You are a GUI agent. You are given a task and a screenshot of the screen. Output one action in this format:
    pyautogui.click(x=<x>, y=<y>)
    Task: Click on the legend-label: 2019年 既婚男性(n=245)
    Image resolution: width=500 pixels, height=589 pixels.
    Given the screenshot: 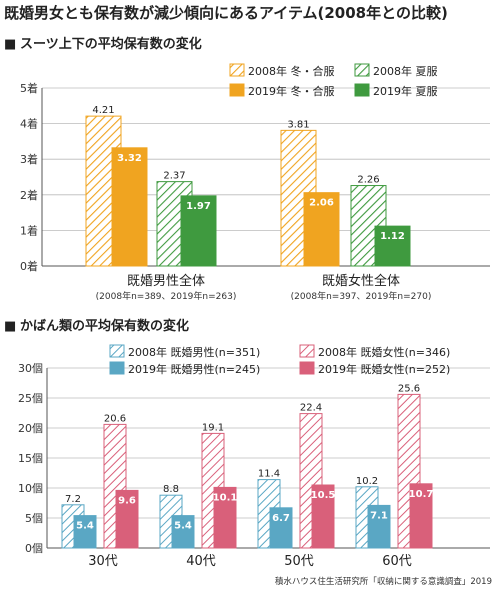 What is the action you would take?
    pyautogui.click(x=194, y=369)
    